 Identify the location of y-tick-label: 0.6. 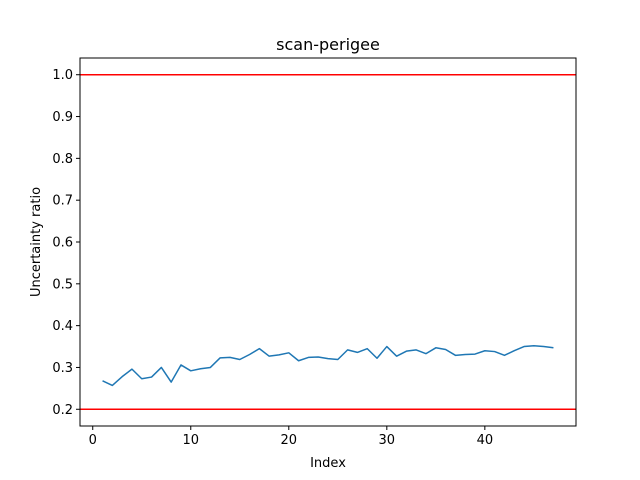
(62, 243).